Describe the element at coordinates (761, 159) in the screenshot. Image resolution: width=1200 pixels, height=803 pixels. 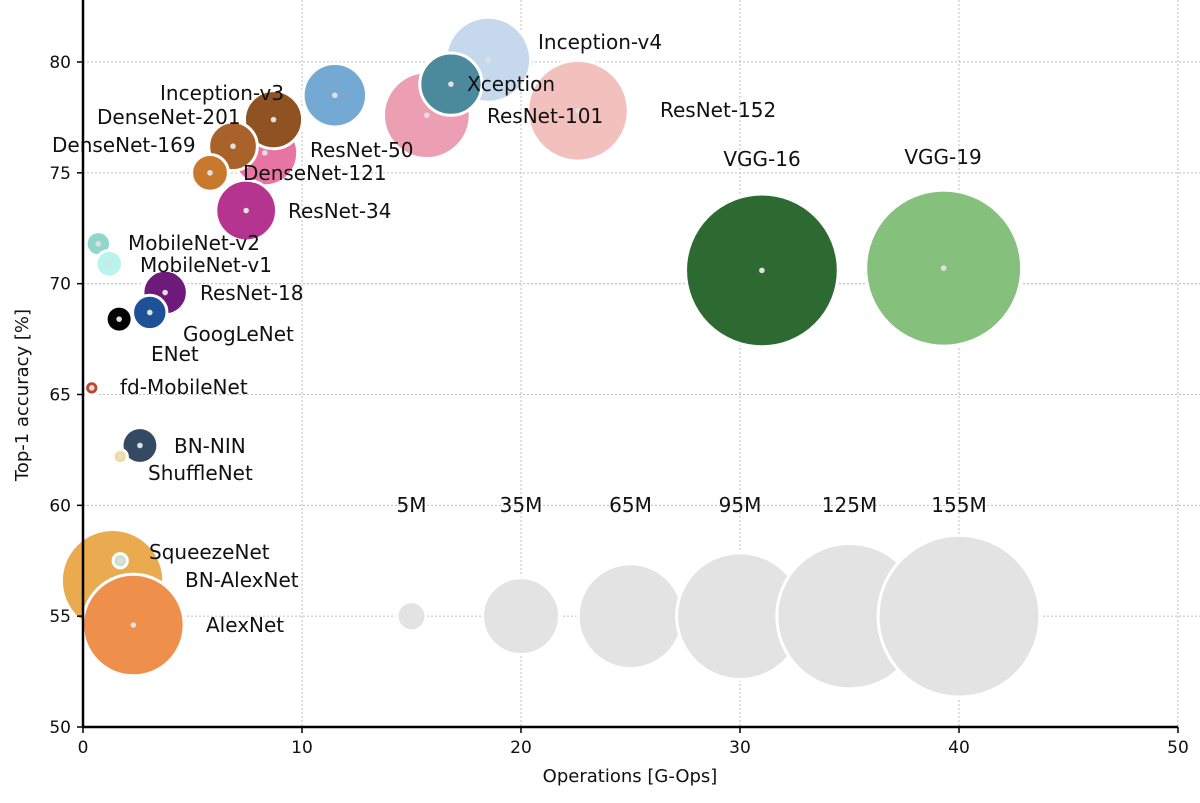
I see `point-label: VGG-16` at that location.